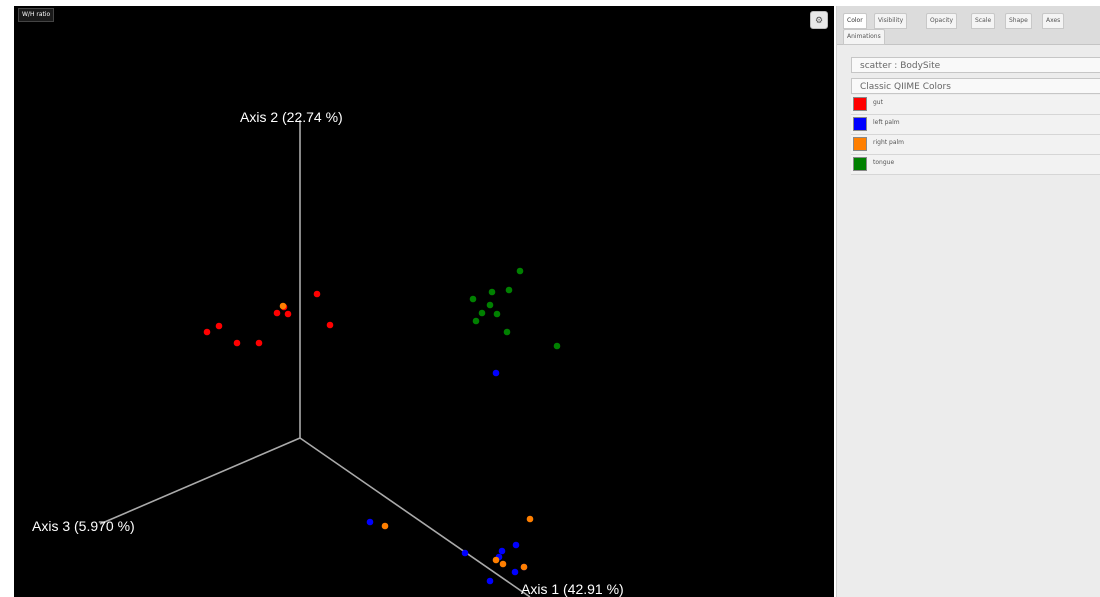  What do you see at coordinates (975, 65) in the screenshot?
I see `category-select: scatter : BodySite` at bounding box center [975, 65].